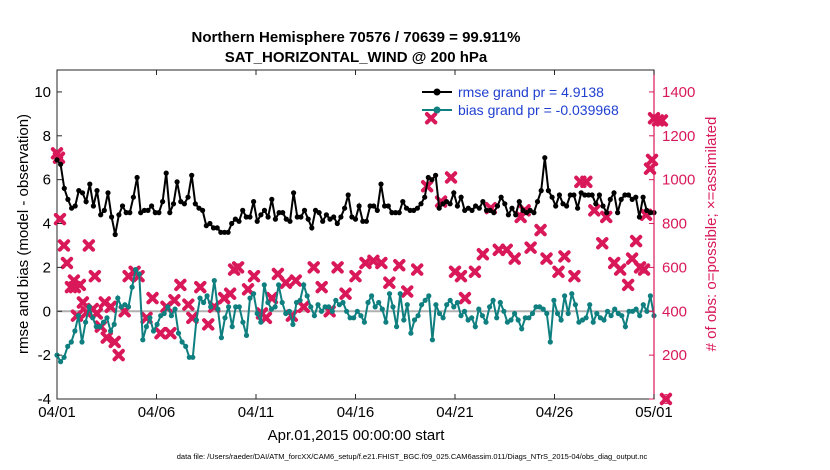  I want to click on legend-bias-marker, so click(437, 110).